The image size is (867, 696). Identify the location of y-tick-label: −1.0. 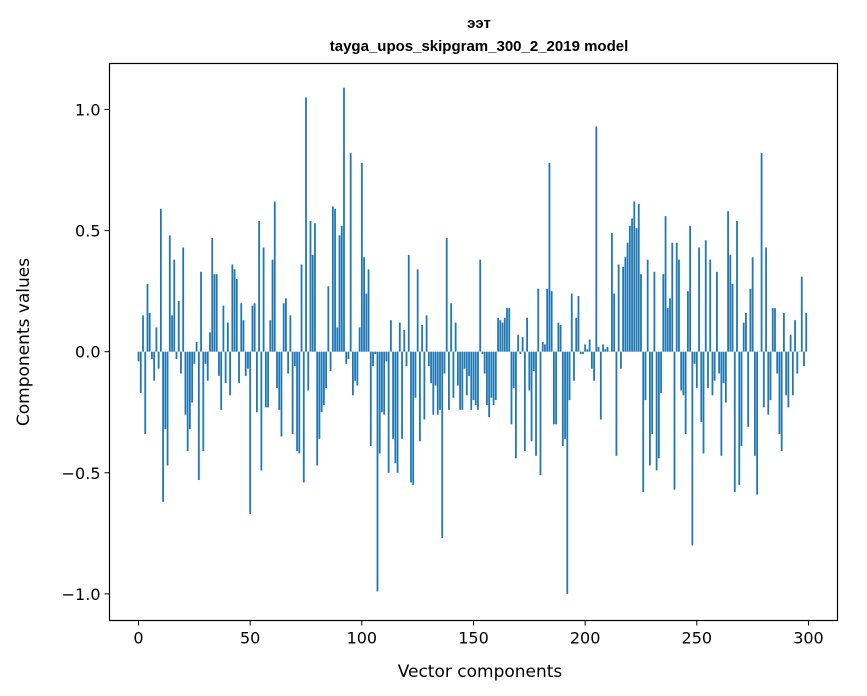
(81, 594).